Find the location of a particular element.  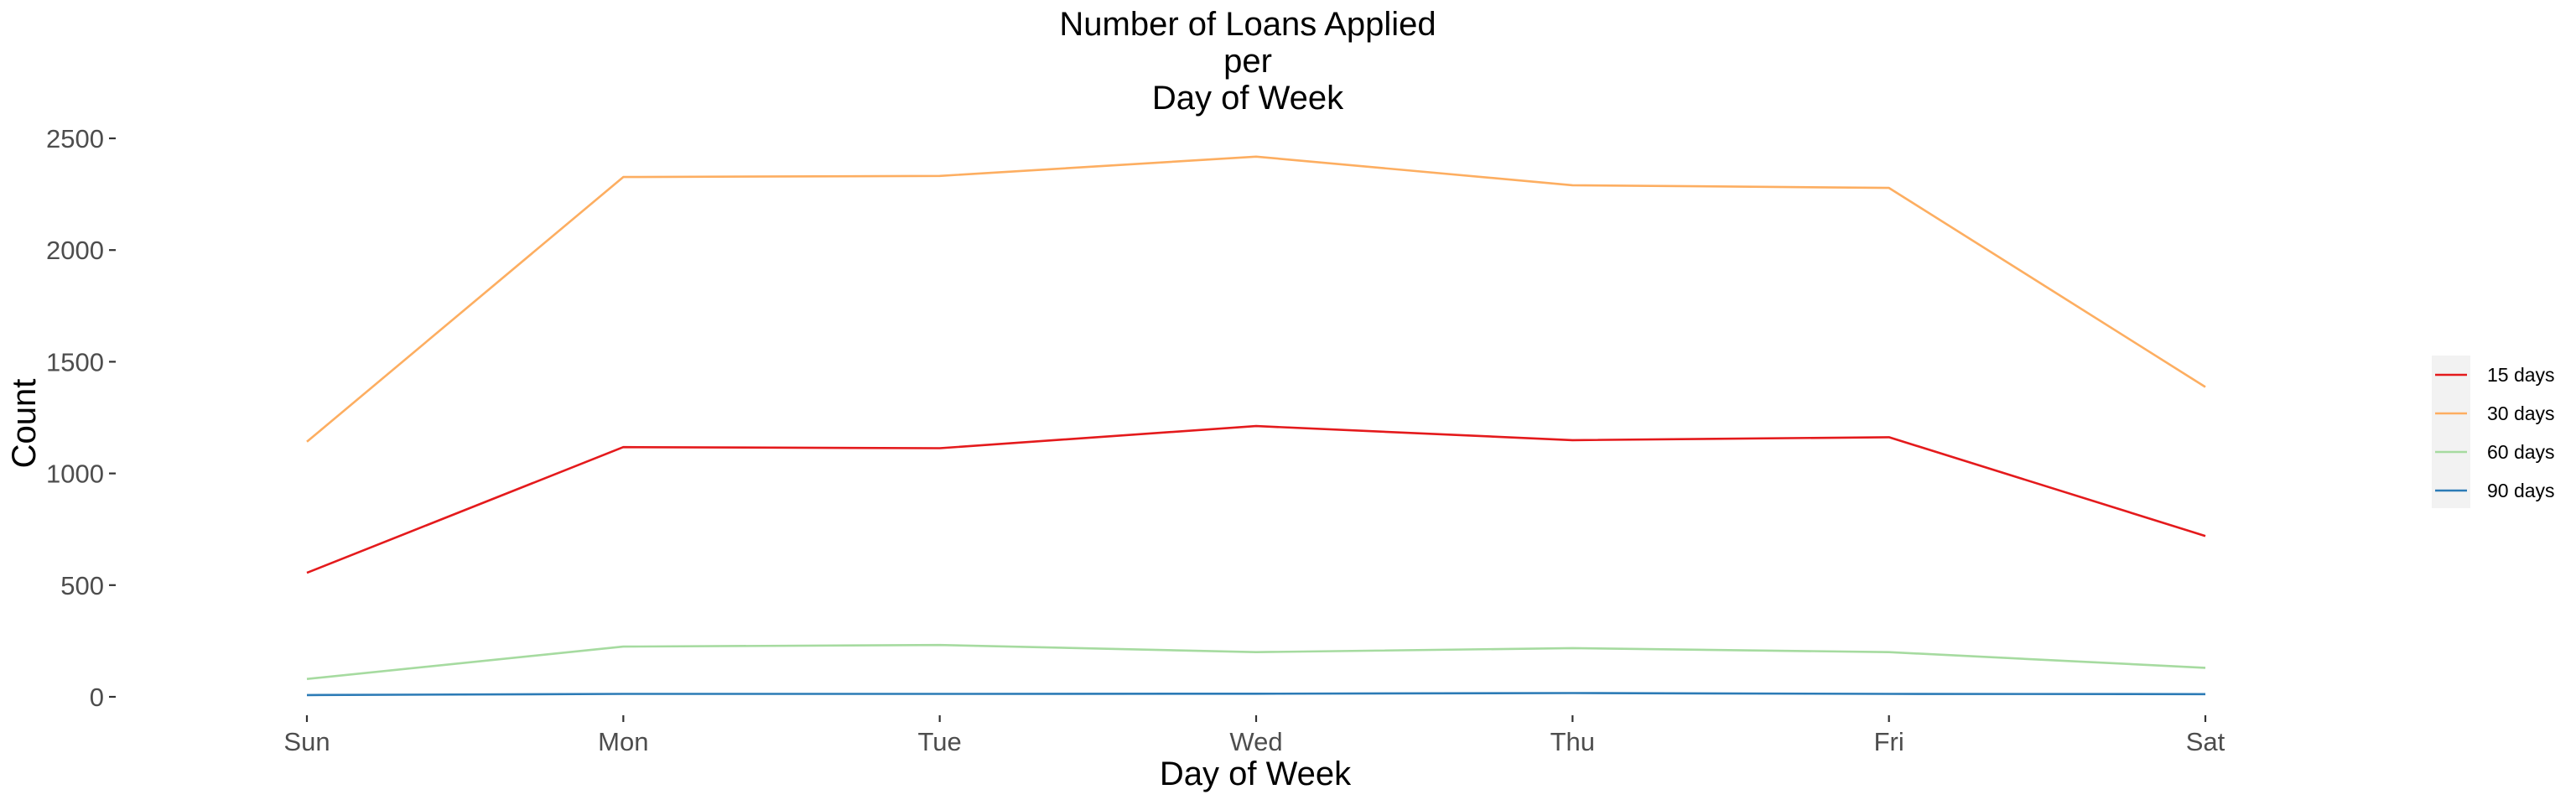

x-tick-label: Wed is located at coordinates (1255, 741).